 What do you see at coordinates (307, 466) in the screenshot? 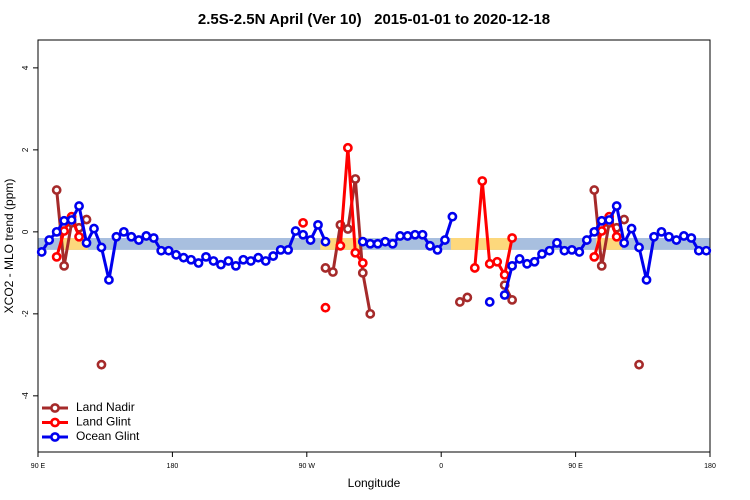
I see `x-tick-label: 90 W` at bounding box center [307, 466].